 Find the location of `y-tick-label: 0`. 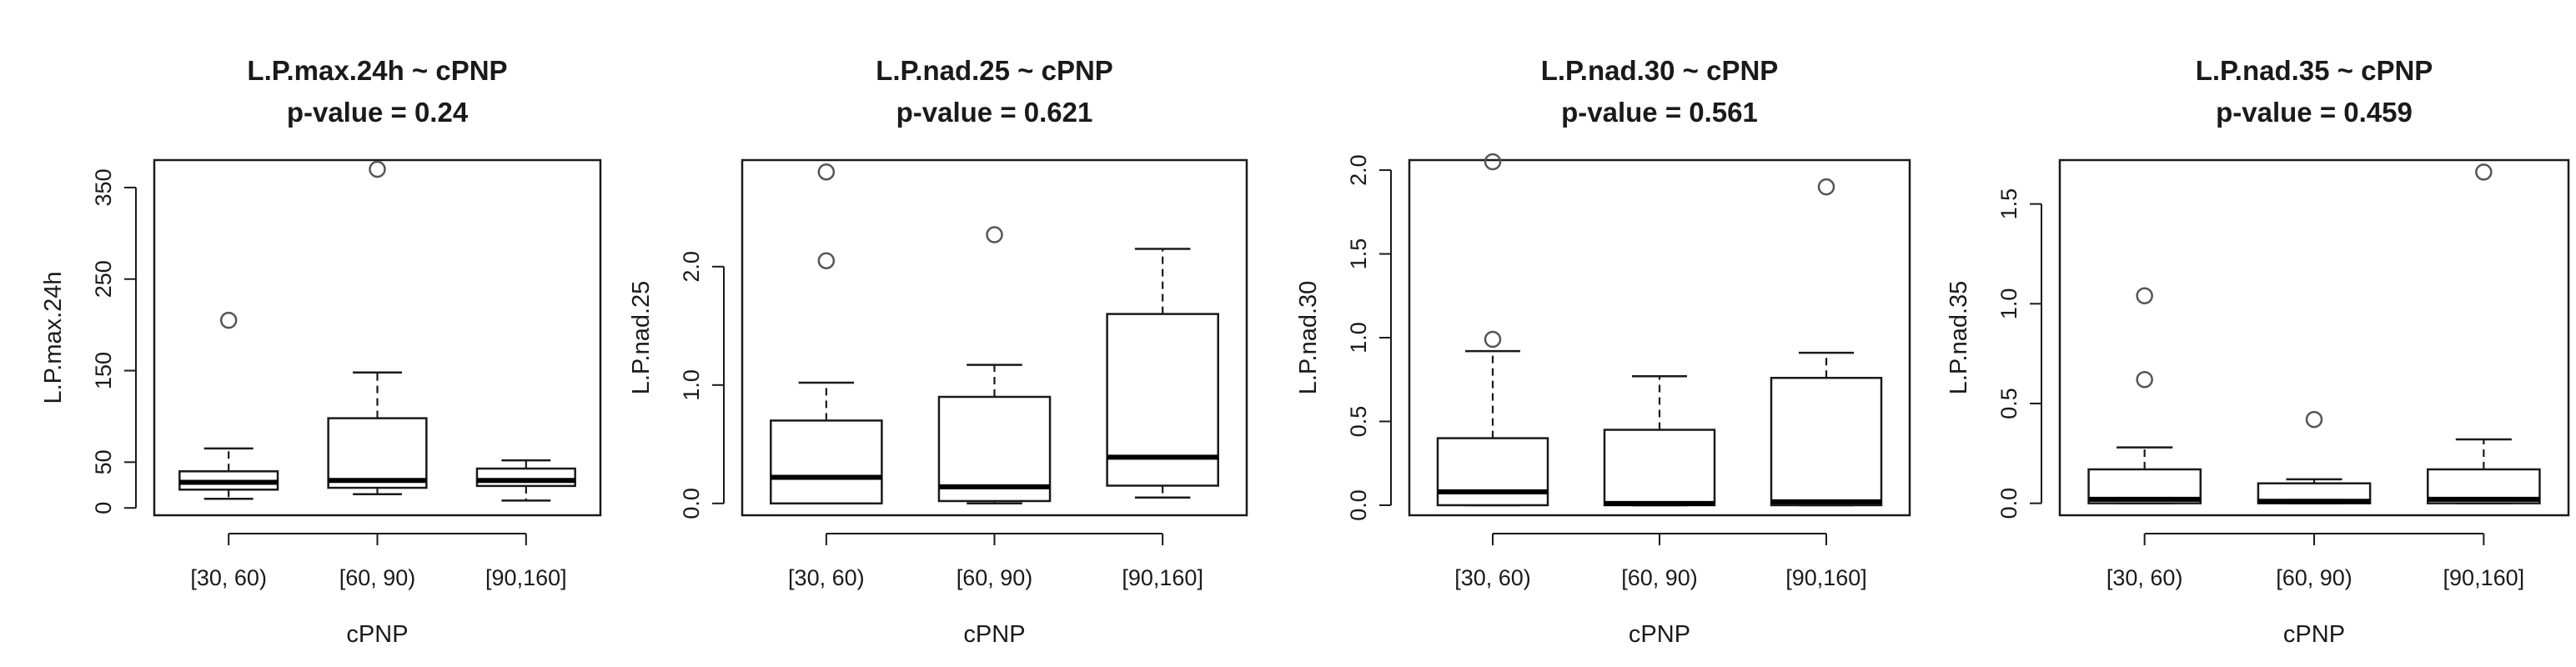

y-tick-label: 0 is located at coordinates (103, 508).